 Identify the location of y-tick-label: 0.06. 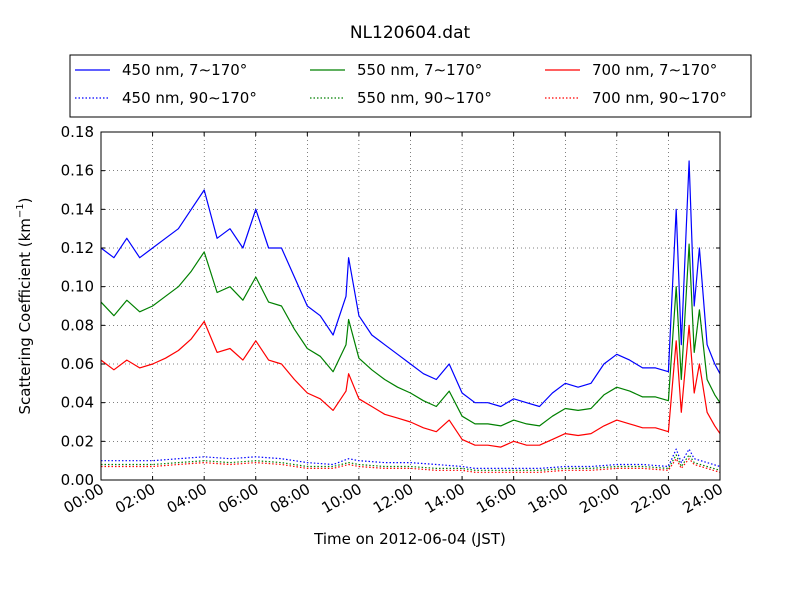
(77, 364).